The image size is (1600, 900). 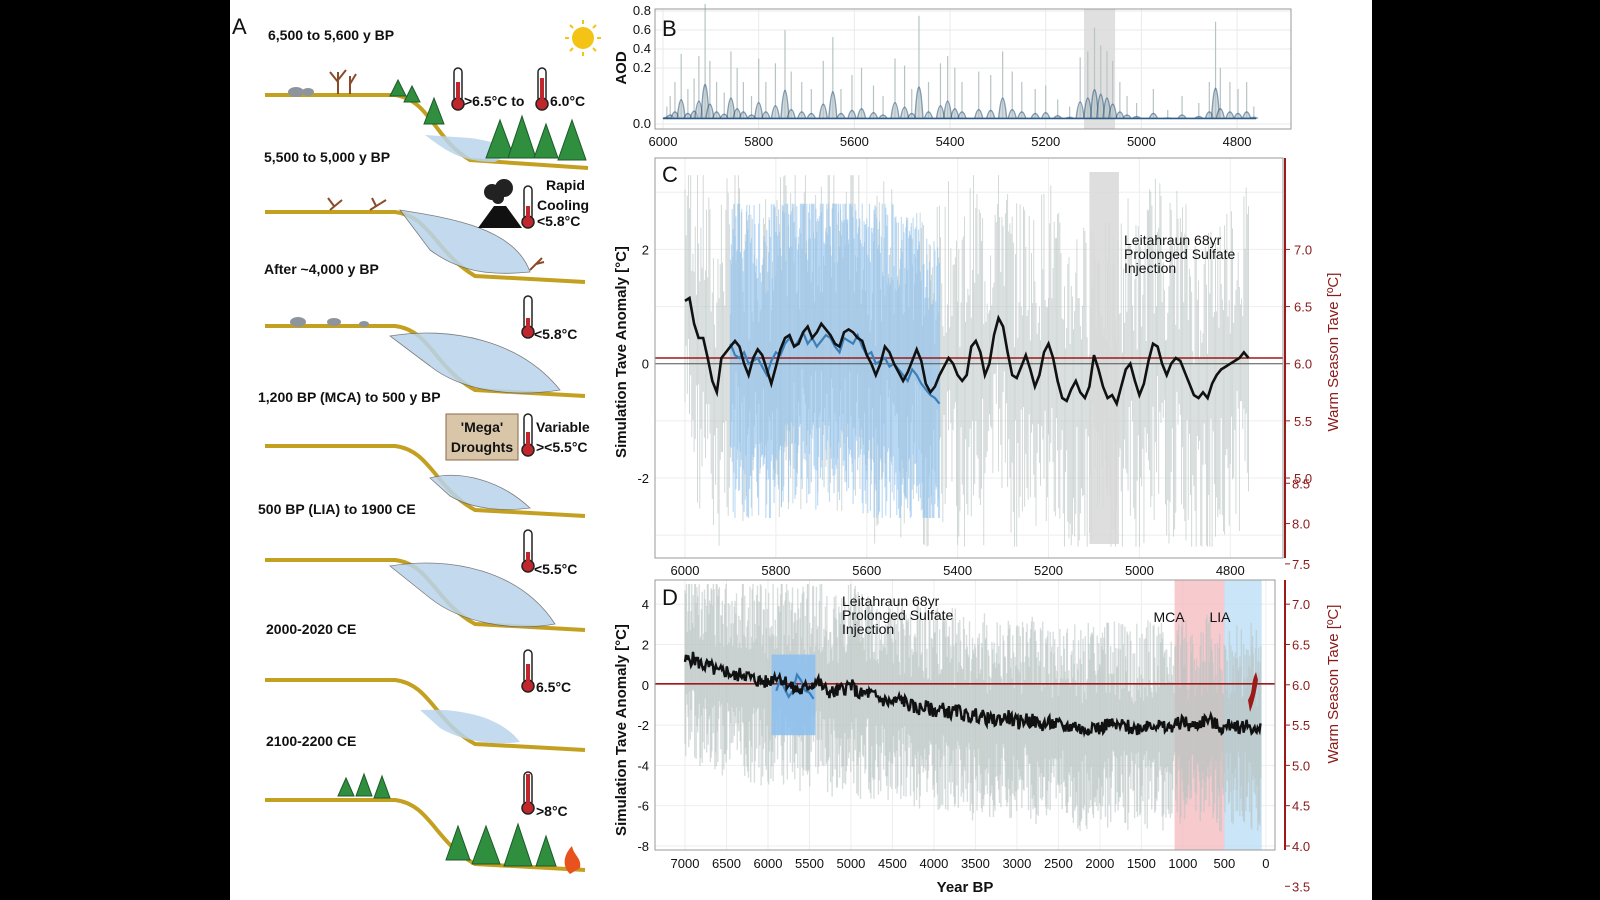 I want to click on panel-c-uncertainty-band, so click(x=835, y=360).